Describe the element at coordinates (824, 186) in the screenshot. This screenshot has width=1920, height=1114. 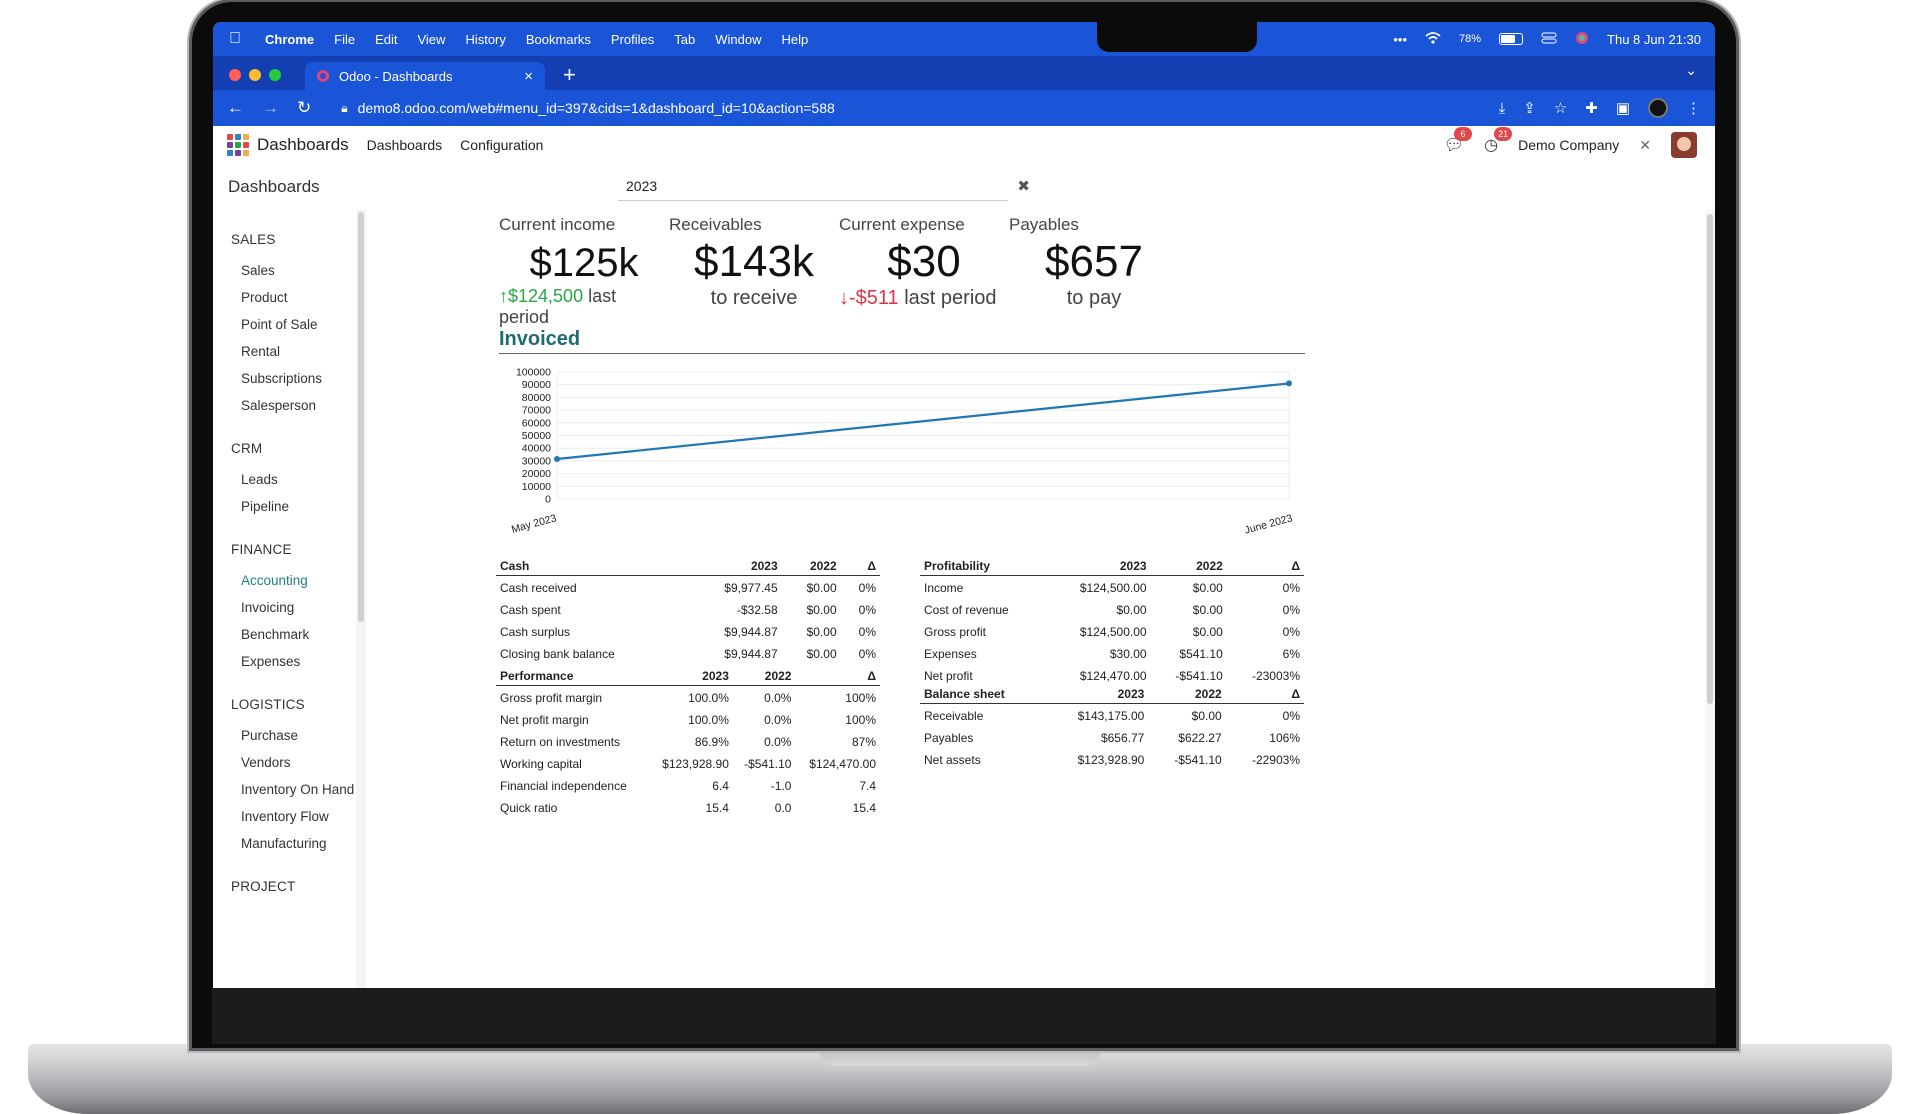
I see `search-bar: 2023 ✖` at that location.